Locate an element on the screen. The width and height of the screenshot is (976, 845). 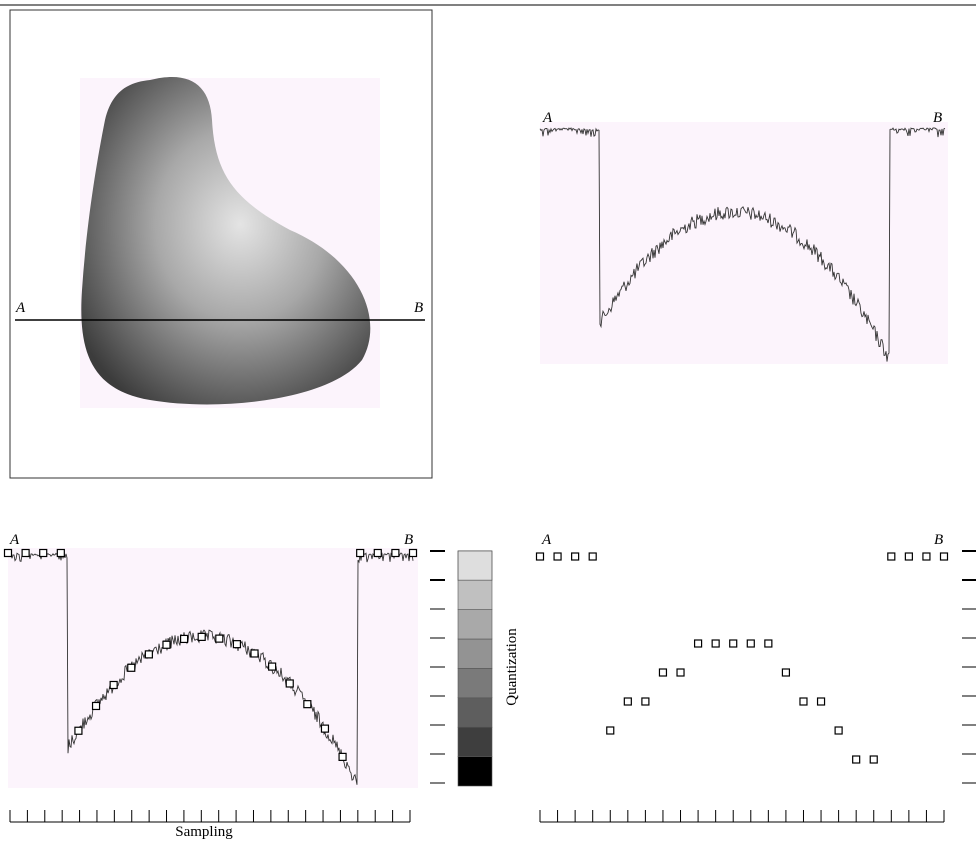
object-blob is located at coordinates (226, 240).